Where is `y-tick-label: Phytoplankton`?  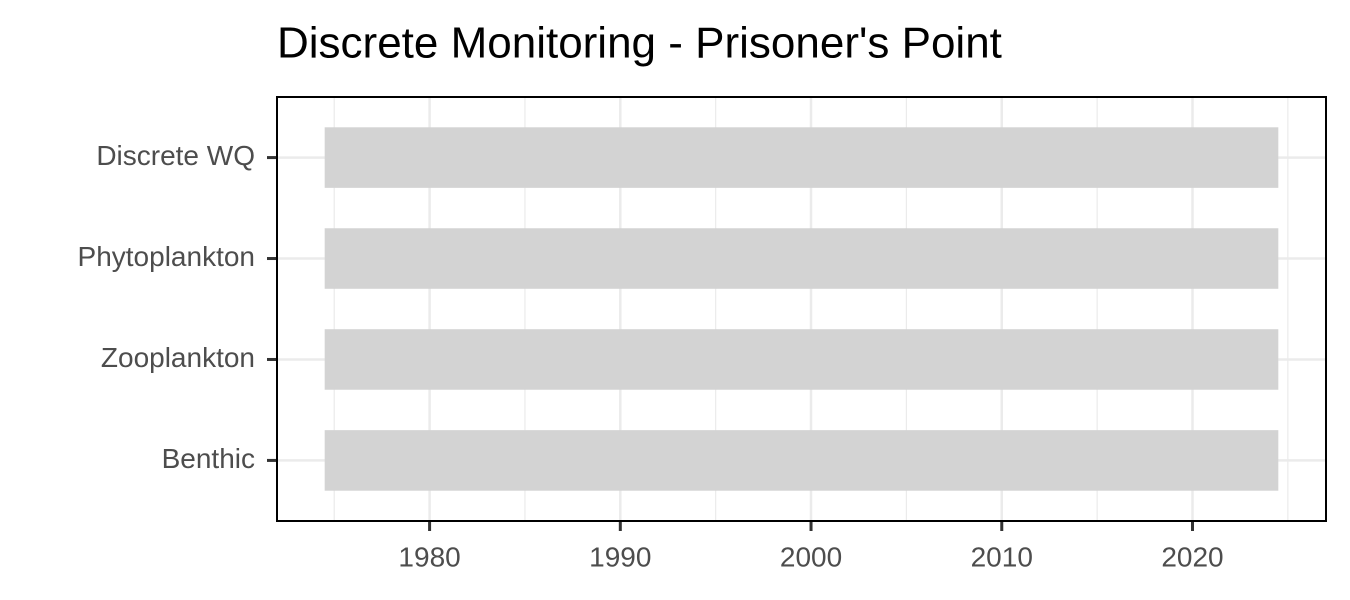 y-tick-label: Phytoplankton is located at coordinates (166, 256).